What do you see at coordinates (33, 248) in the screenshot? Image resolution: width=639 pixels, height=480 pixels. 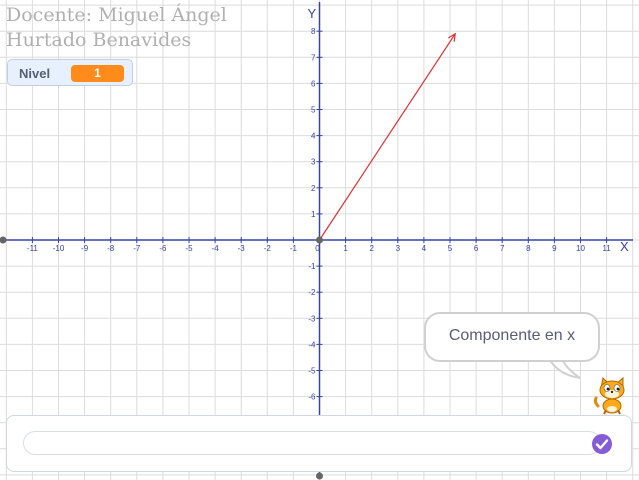 I see `x-tick-label: -11` at bounding box center [33, 248].